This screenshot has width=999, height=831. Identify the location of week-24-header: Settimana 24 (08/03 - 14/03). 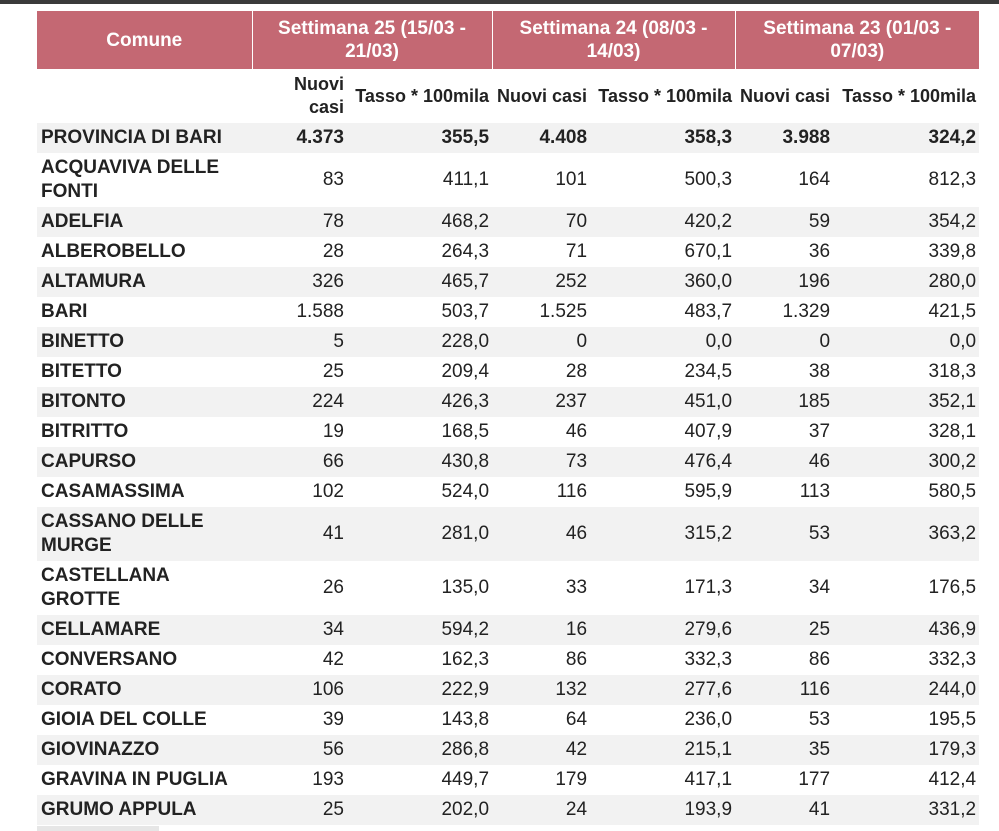
(613, 40).